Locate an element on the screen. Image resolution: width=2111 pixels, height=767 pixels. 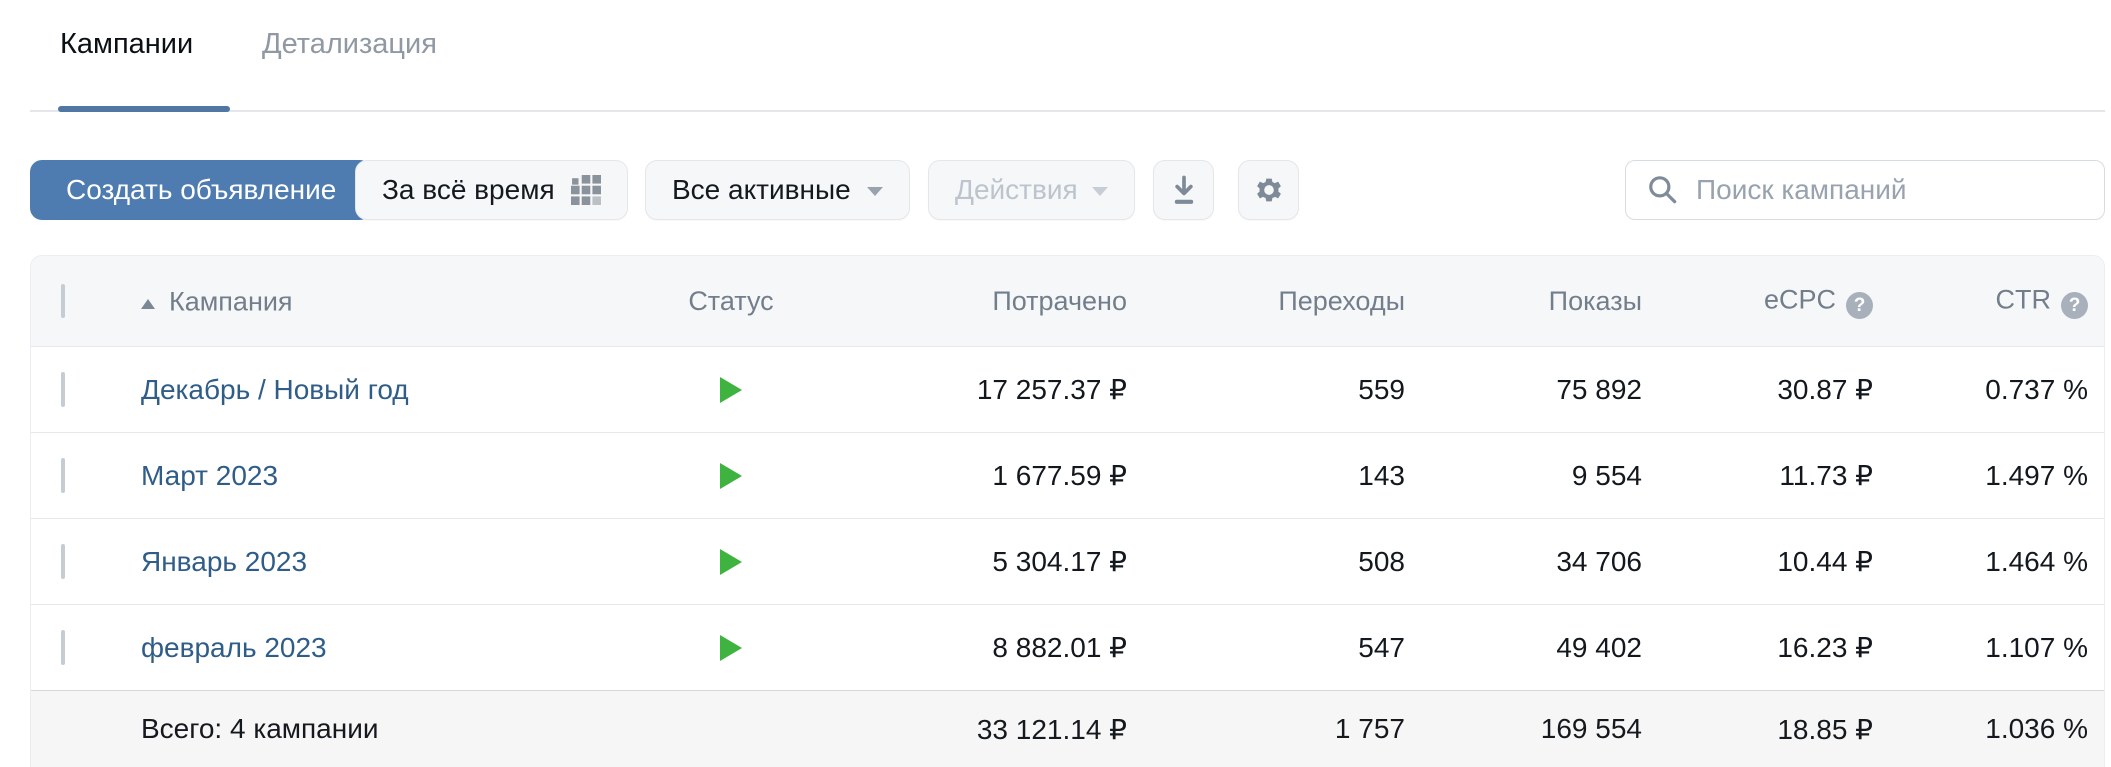
column-header-impressions: Показы is located at coordinates (1595, 300).